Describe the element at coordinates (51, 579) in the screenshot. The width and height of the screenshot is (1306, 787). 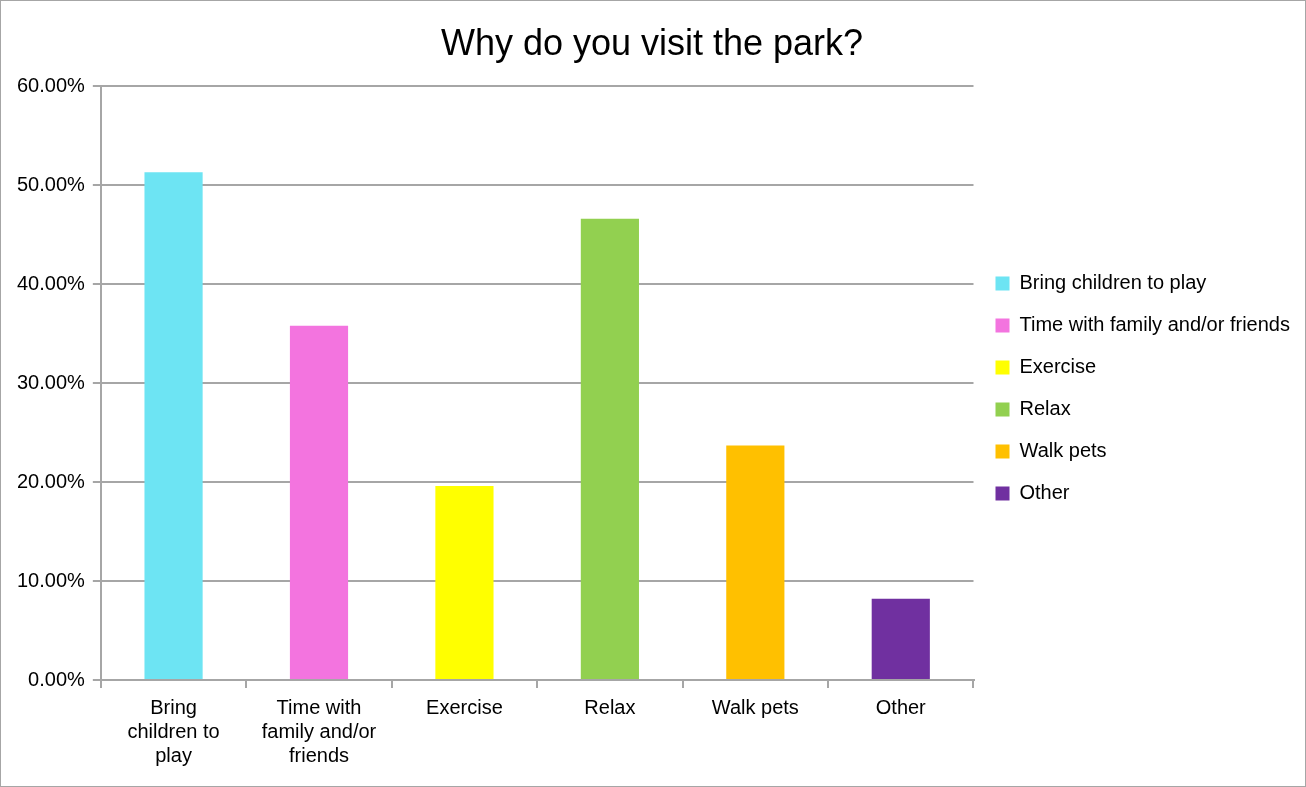
I see `y-tick-label: 10.00%` at that location.